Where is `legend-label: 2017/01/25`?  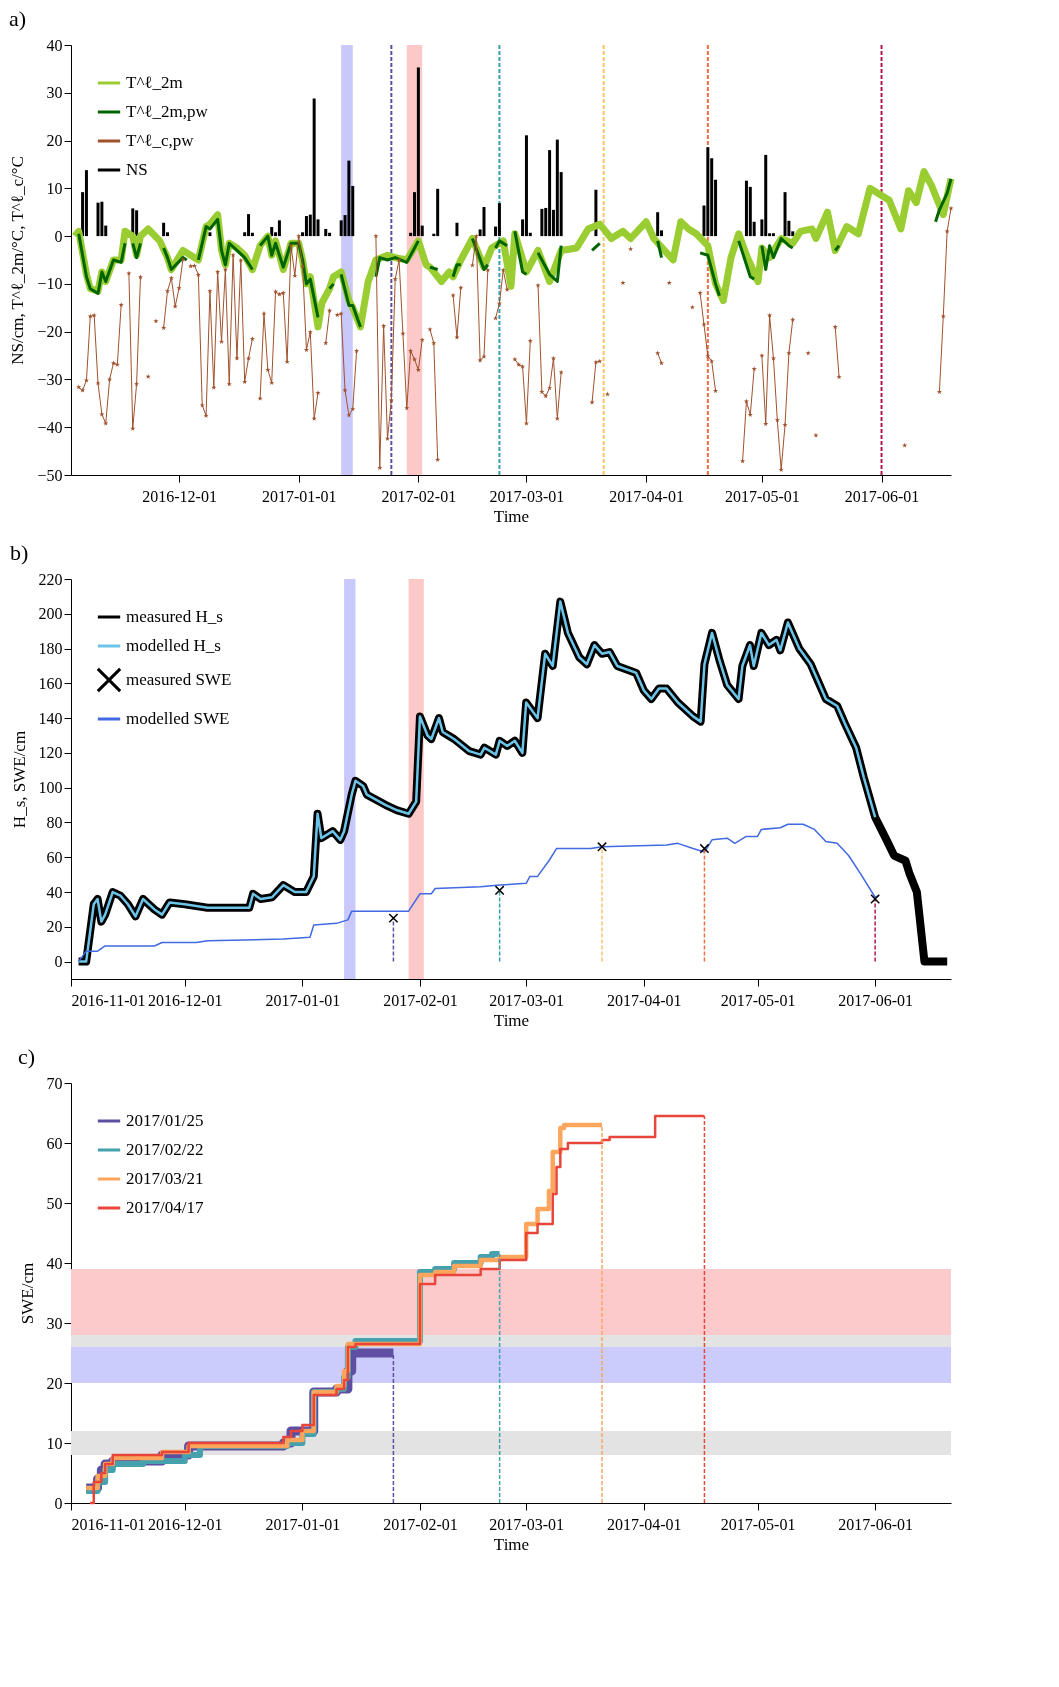
legend-label: 2017/01/25 is located at coordinates (165, 1120).